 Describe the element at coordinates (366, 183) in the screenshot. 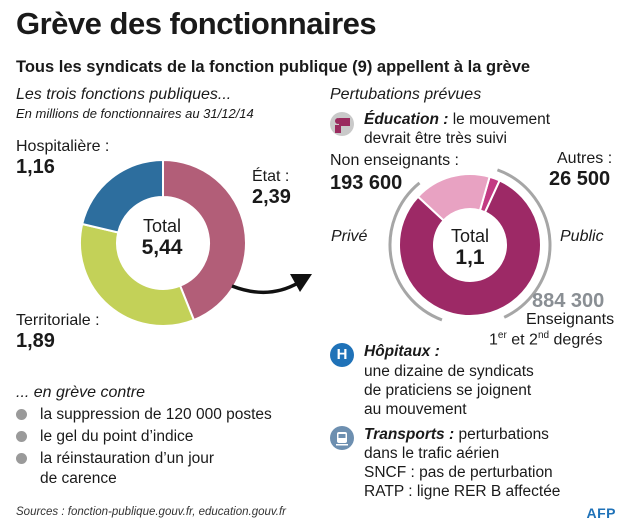

I see `value-non-enseignants: 193 600` at that location.